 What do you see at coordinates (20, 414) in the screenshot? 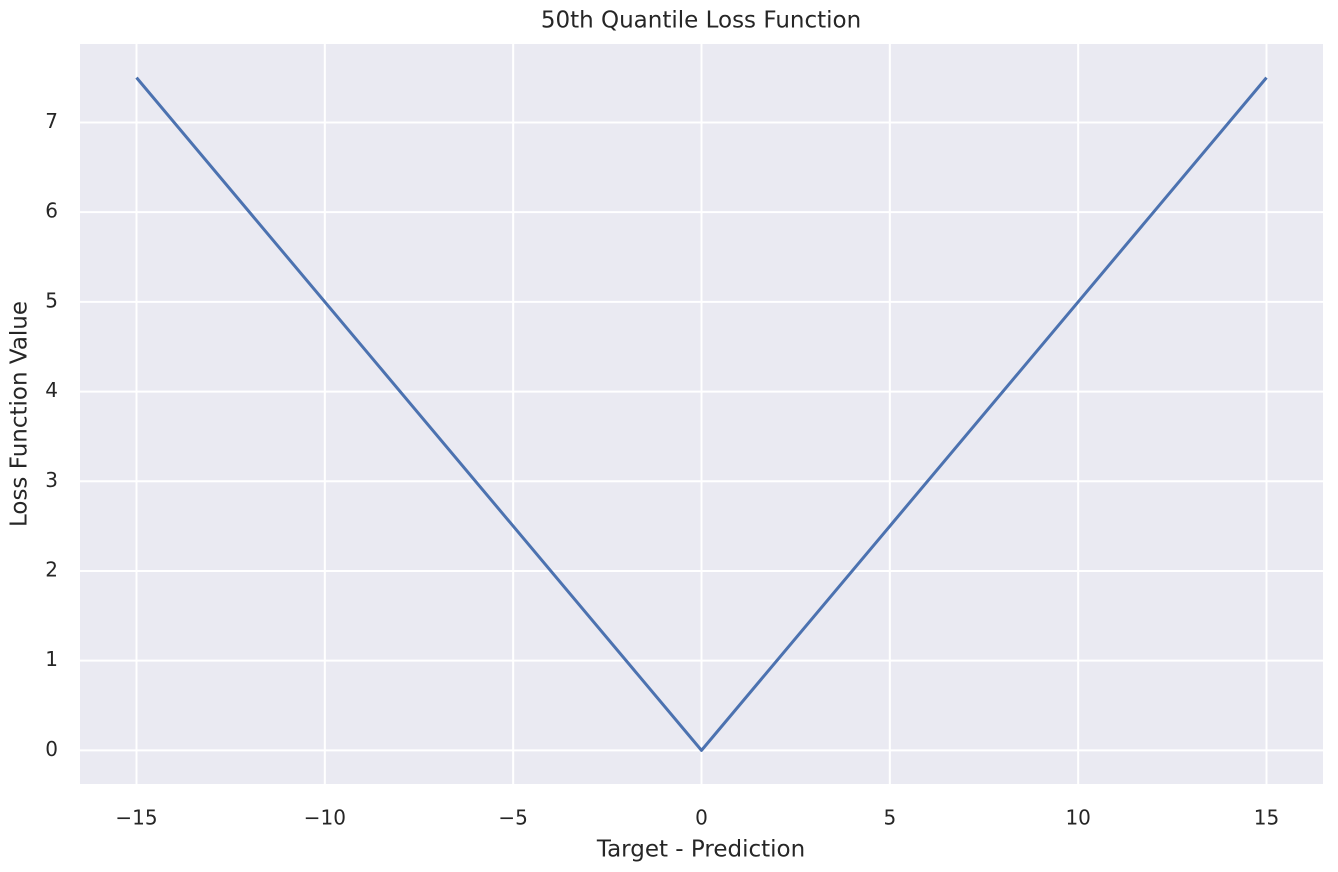
I see `y-axis-label: Loss Function Value` at bounding box center [20, 414].